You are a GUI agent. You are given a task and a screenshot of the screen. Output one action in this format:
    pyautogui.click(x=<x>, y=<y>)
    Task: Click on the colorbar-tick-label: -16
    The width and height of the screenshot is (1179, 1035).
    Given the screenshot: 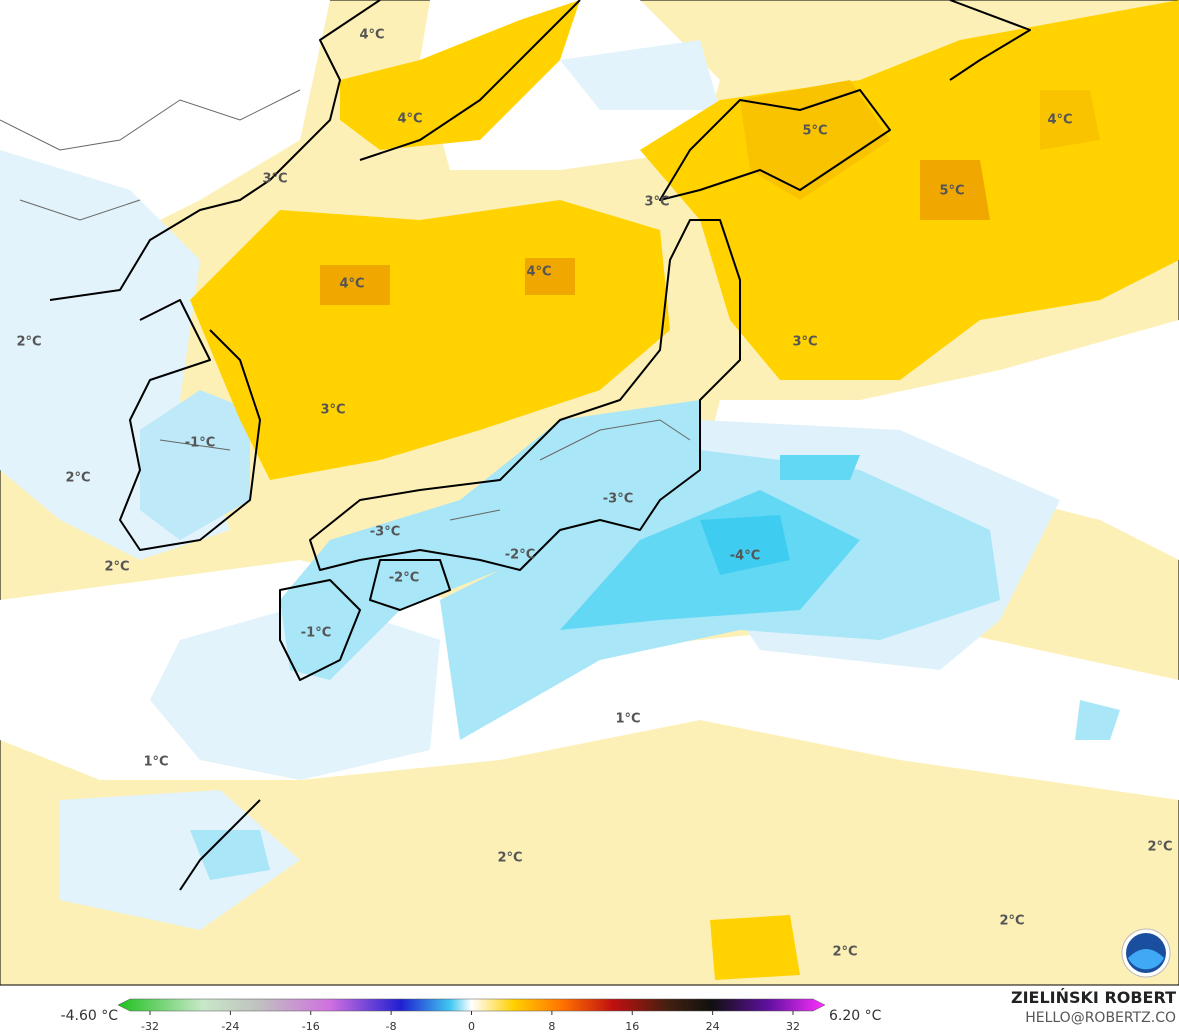 What is the action you would take?
    pyautogui.click(x=311, y=1026)
    